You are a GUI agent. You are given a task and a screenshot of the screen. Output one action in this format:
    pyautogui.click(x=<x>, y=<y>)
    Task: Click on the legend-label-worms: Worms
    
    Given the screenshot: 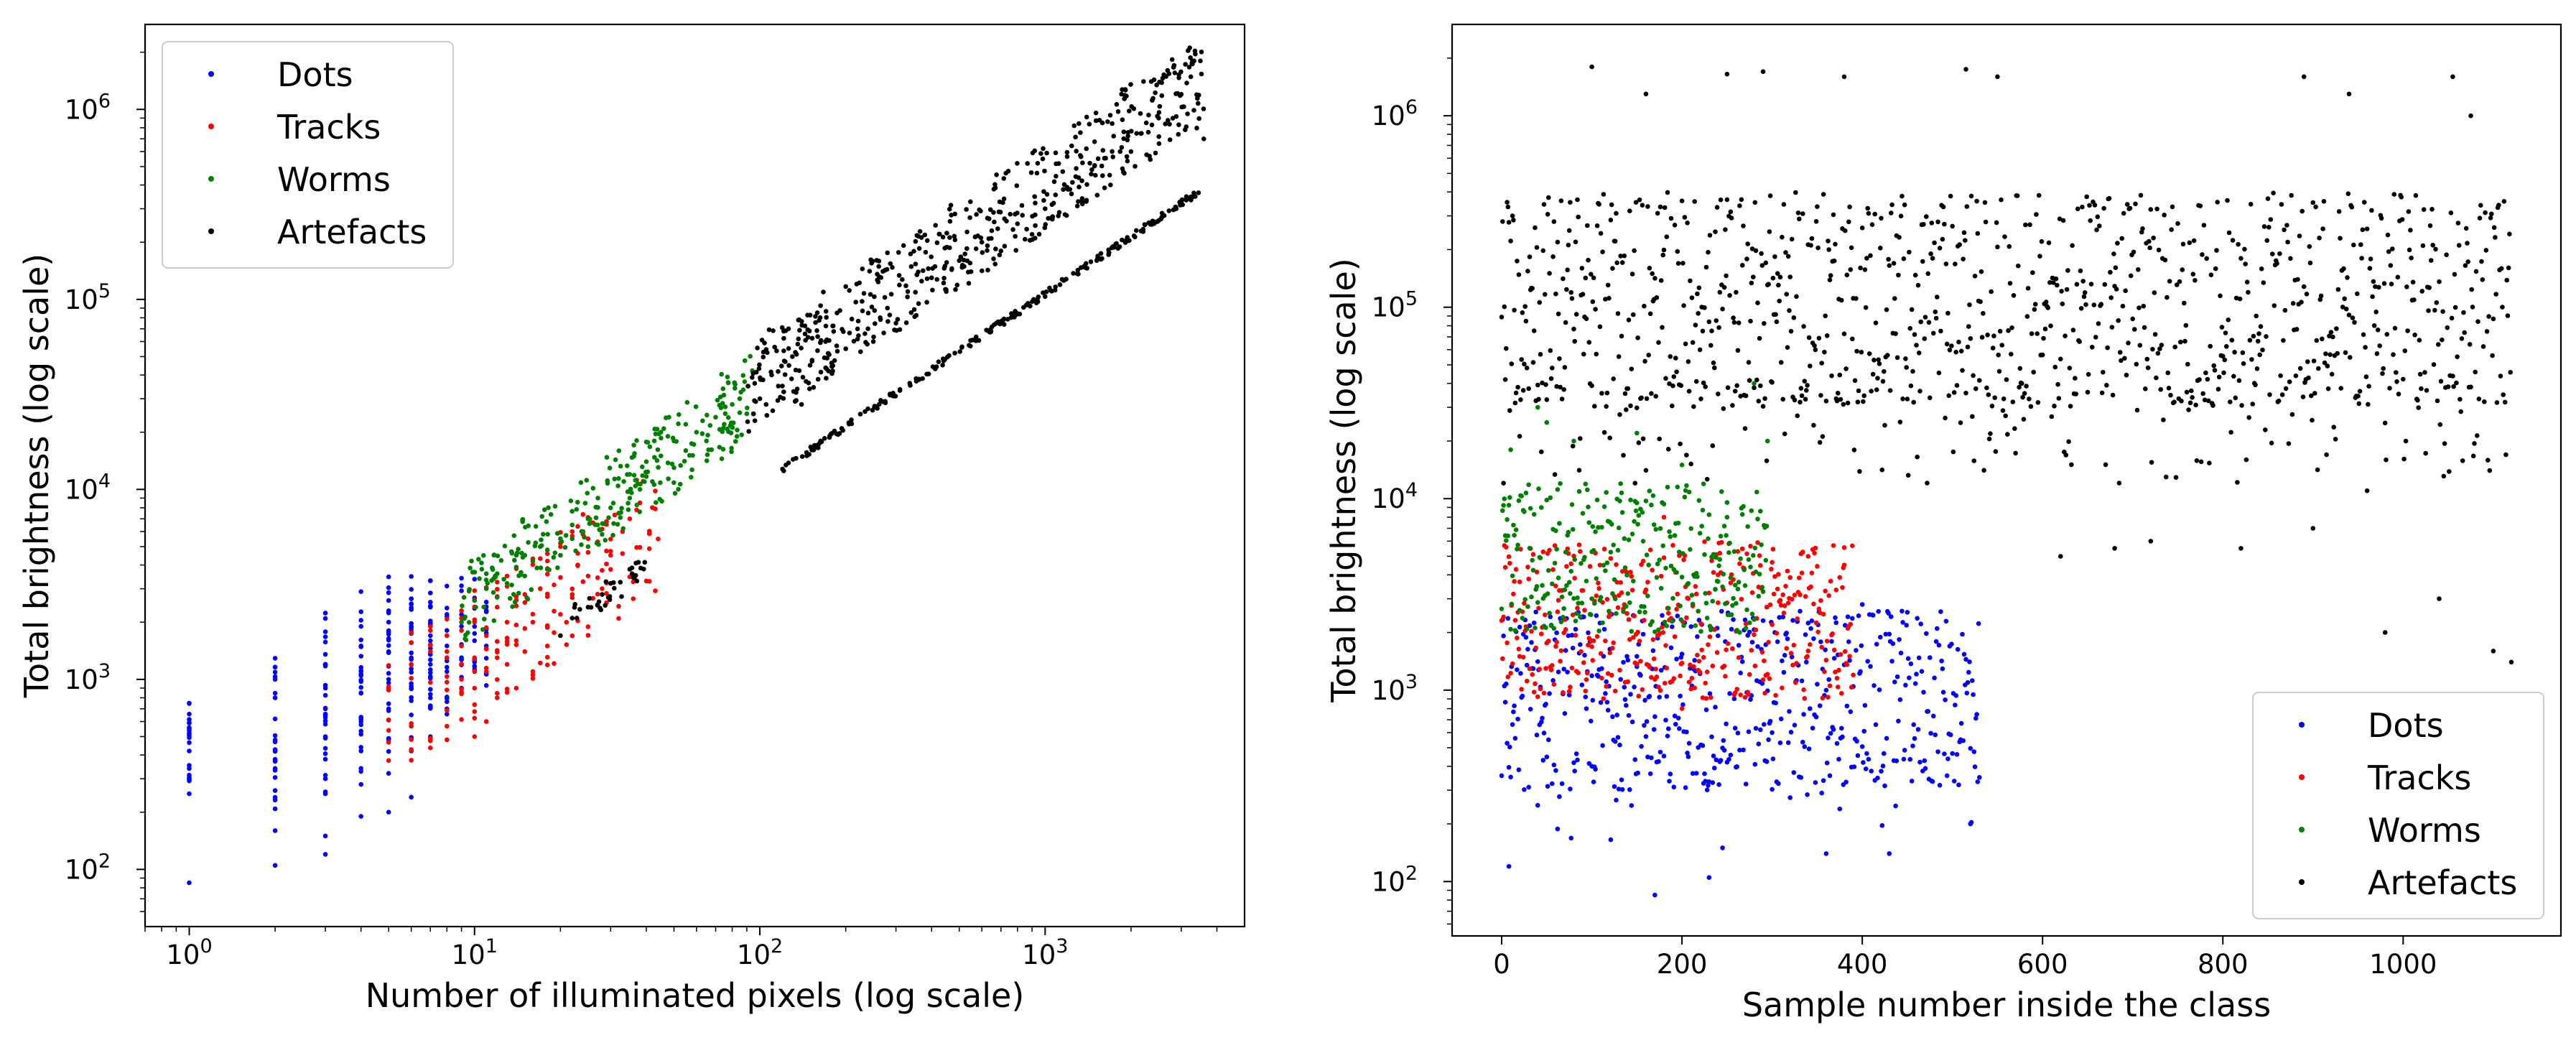 What is the action you would take?
    pyautogui.click(x=334, y=179)
    